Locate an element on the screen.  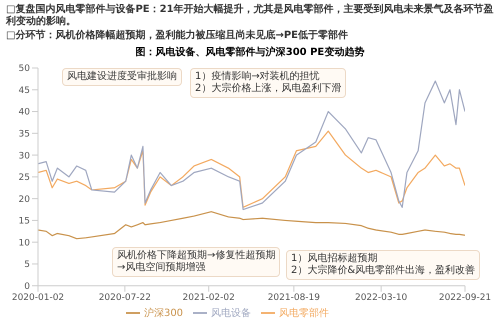
legend-label: 沪深300 is located at coordinates (164, 313).